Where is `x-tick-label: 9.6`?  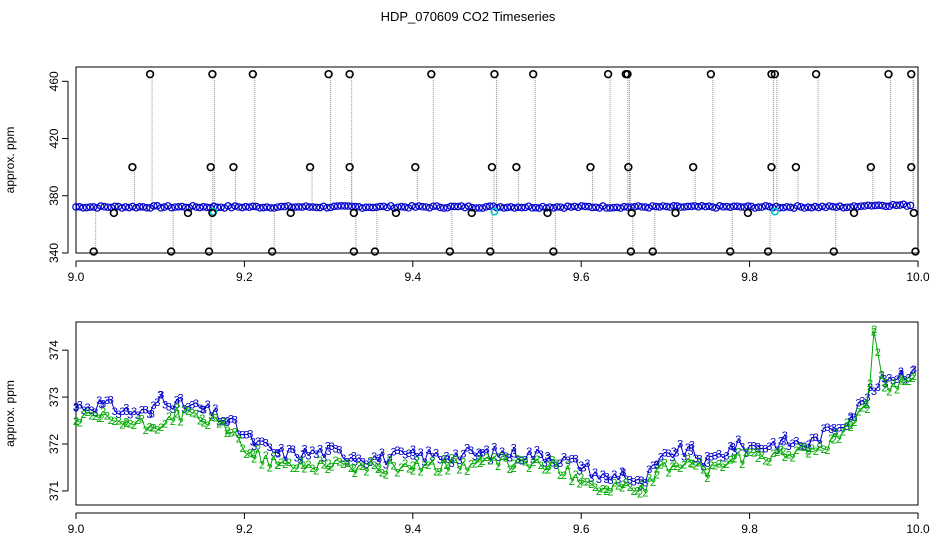 x-tick-label: 9.6 is located at coordinates (581, 529).